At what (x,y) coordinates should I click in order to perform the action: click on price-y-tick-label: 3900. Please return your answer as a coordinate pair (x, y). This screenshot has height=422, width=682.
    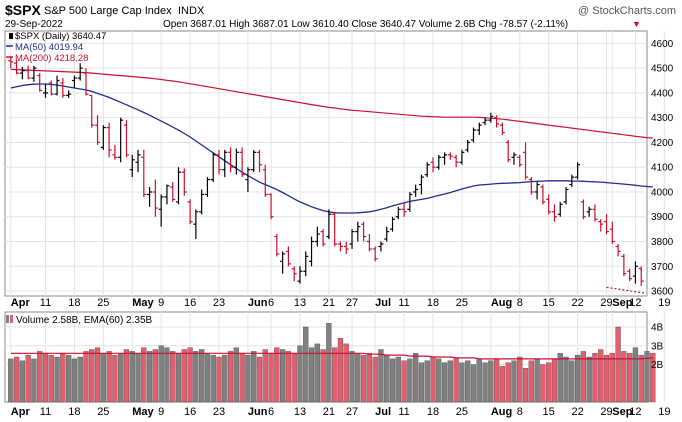
    Looking at the image, I should click on (662, 217).